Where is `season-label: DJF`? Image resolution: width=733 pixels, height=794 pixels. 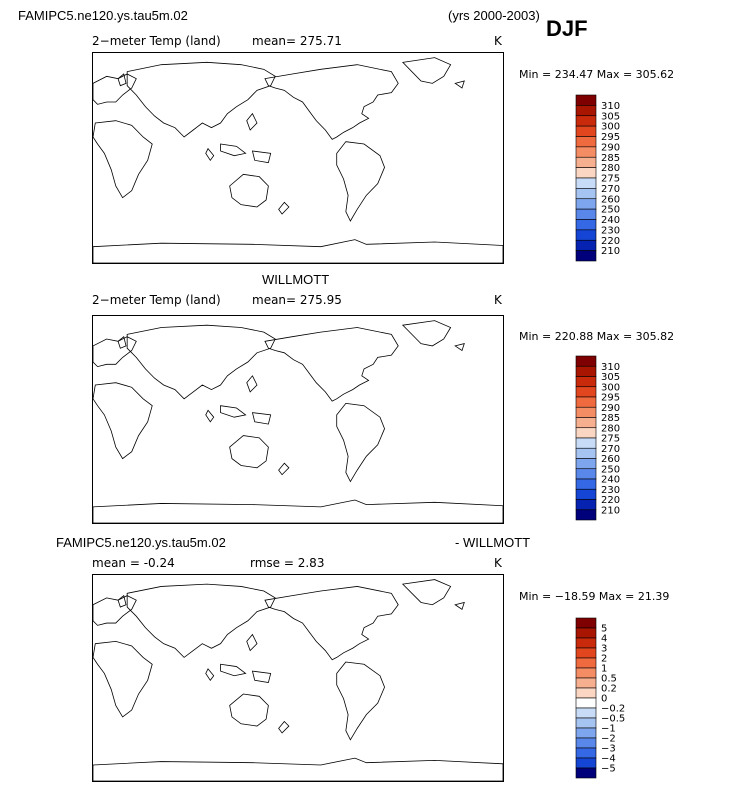
season-label: DJF is located at coordinates (567, 28).